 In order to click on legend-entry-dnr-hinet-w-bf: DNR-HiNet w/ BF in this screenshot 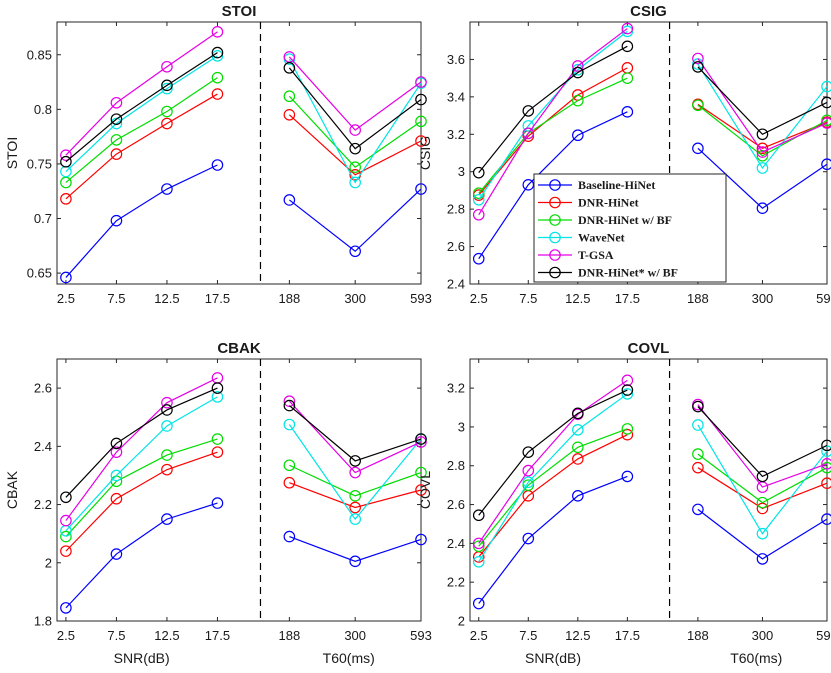, I will do `click(605, 220)`.